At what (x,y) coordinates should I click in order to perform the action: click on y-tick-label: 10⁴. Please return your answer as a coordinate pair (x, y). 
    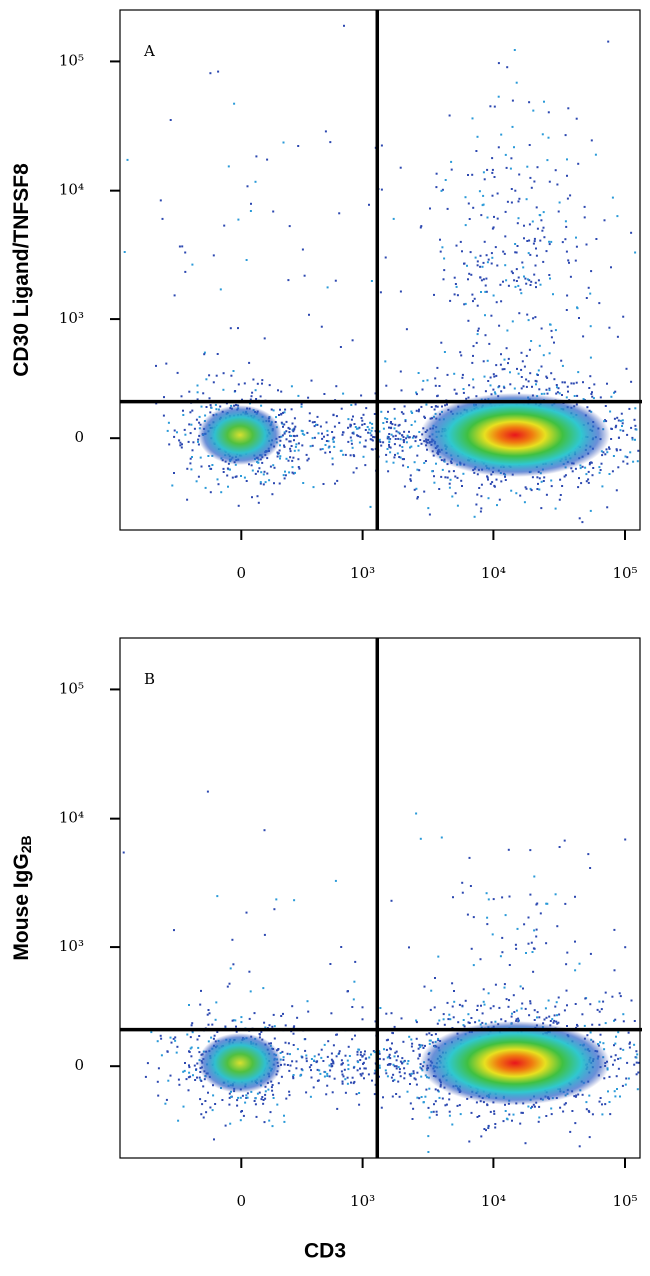
    Looking at the image, I should click on (71, 818).